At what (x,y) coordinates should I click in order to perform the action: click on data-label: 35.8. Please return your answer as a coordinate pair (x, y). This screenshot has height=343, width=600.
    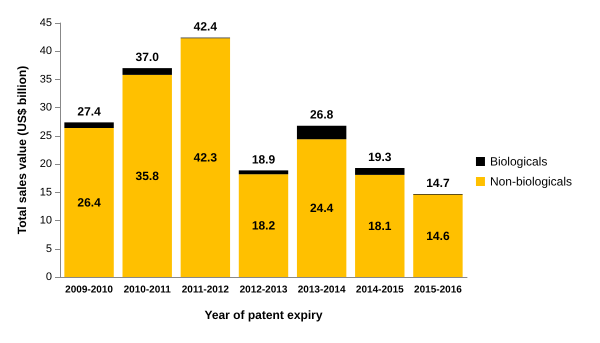
    Looking at the image, I should click on (148, 175).